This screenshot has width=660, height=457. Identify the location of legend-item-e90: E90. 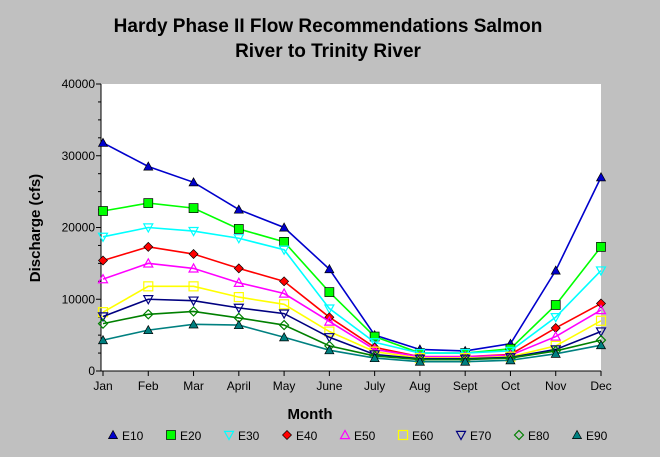
(589, 436).